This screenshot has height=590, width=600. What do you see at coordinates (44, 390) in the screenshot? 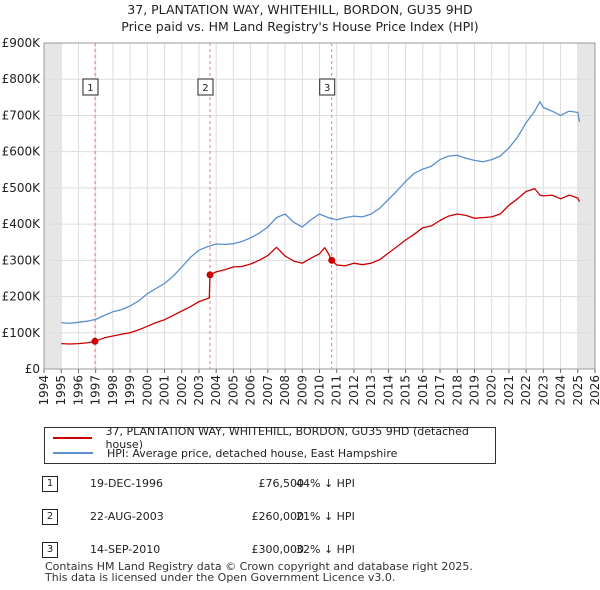
I see `x-tick-label: 1994` at bounding box center [44, 390].